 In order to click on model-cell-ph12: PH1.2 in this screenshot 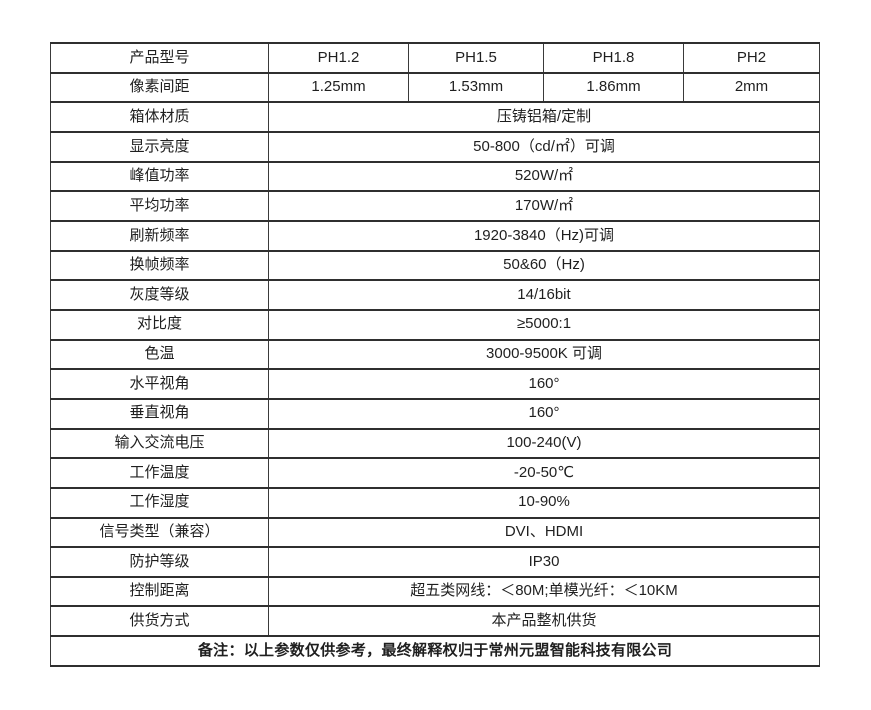, I will do `click(338, 58)`.